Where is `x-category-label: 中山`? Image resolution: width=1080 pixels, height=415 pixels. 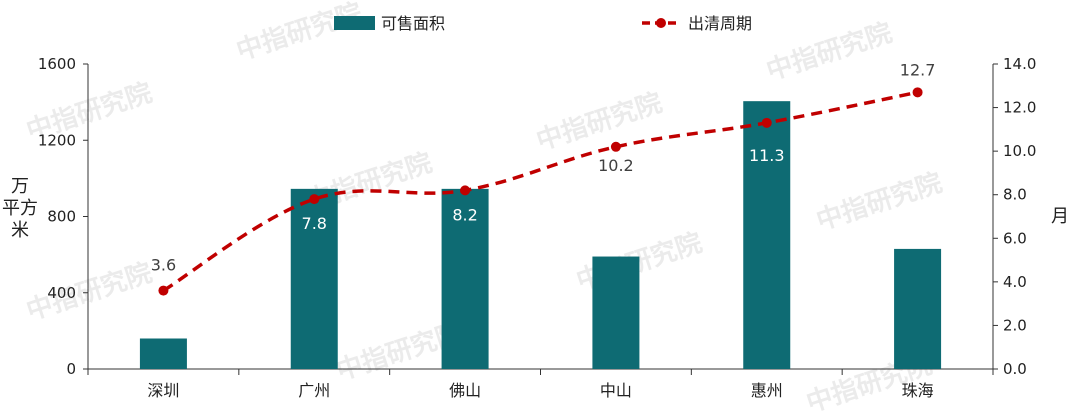
x-category-label: 中山 is located at coordinates (616, 390).